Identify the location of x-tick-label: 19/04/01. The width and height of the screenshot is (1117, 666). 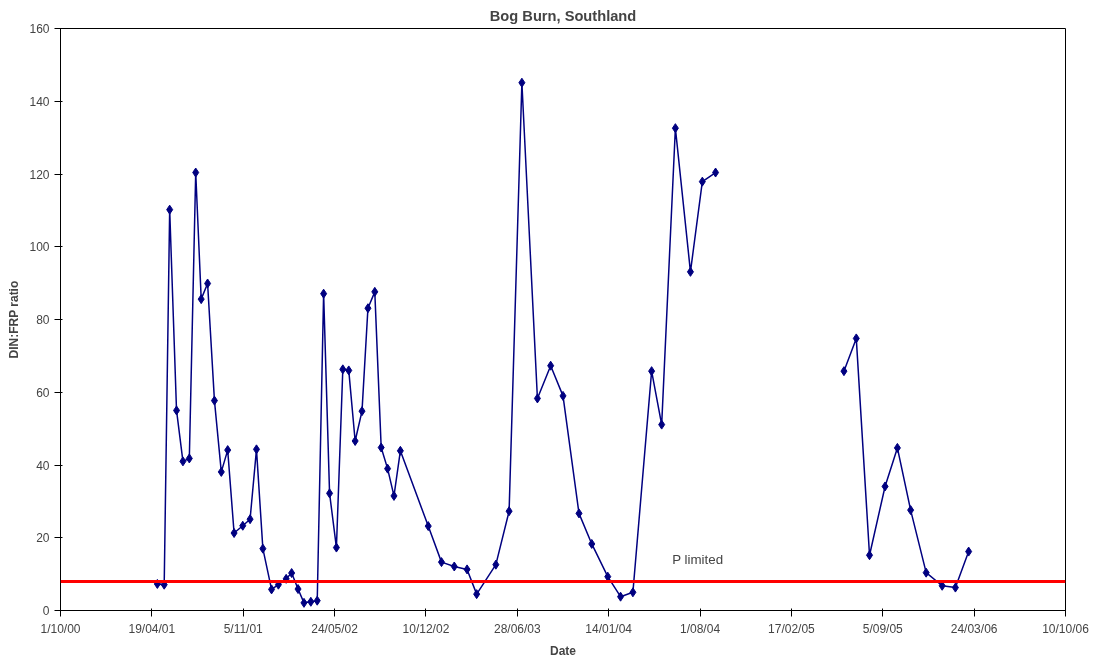
(152, 628).